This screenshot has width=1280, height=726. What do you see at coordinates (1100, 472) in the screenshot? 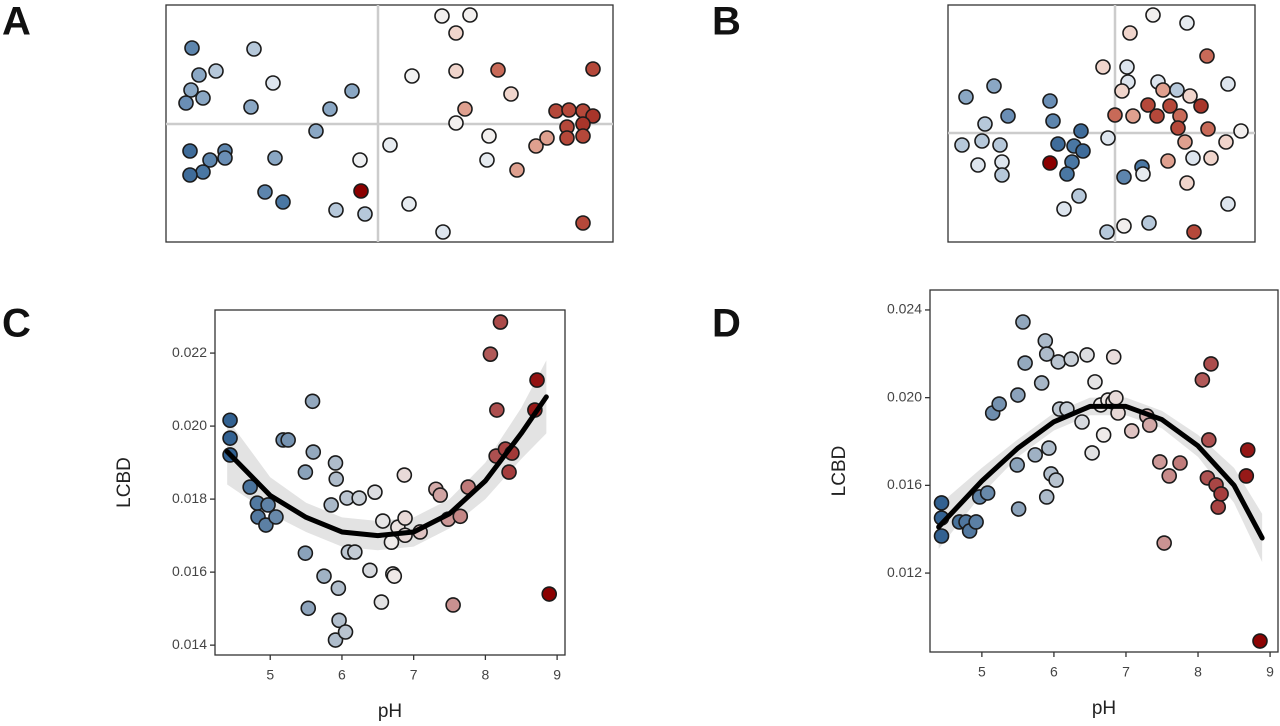
I see `fit-line` at bounding box center [1100, 472].